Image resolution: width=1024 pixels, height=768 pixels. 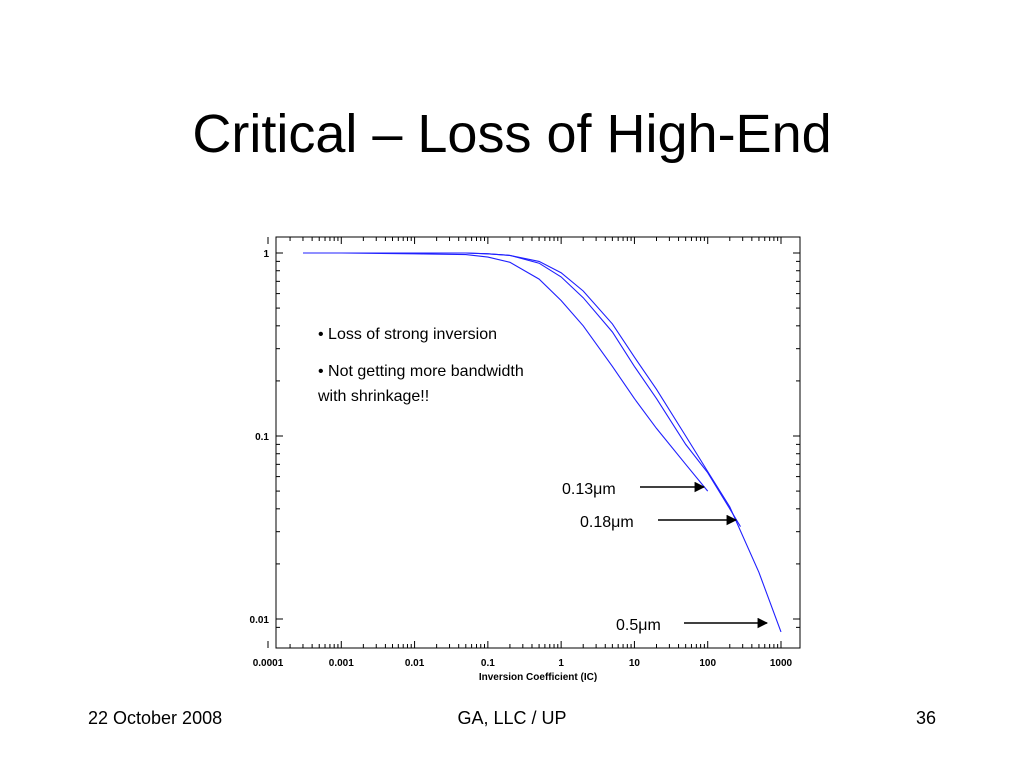 What do you see at coordinates (707, 663) in the screenshot?
I see `x-tick-label: 100` at bounding box center [707, 663].